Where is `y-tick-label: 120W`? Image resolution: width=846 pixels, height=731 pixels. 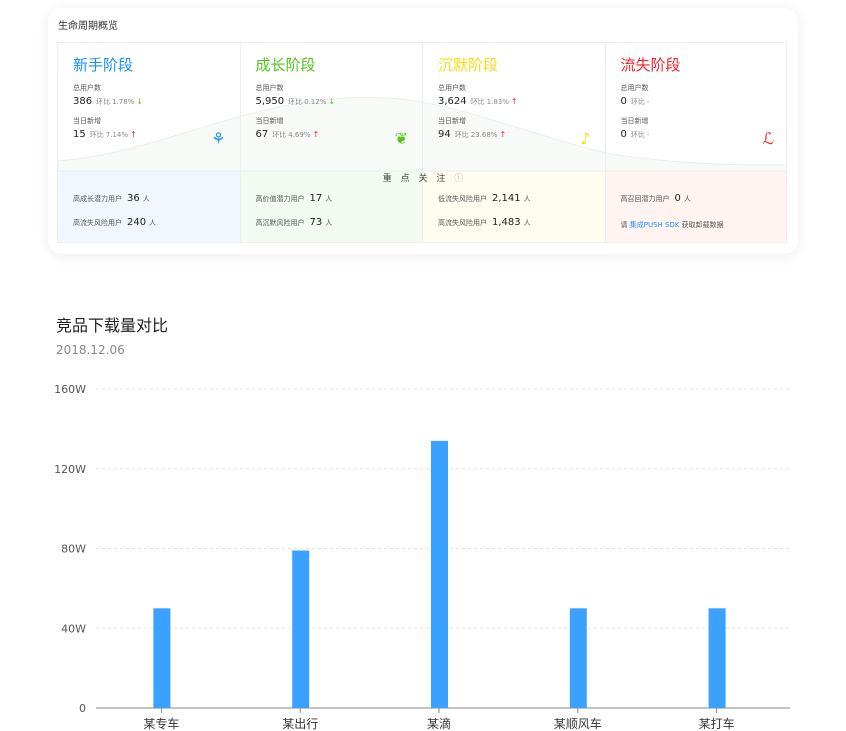
y-tick-label: 120W is located at coordinates (70, 469).